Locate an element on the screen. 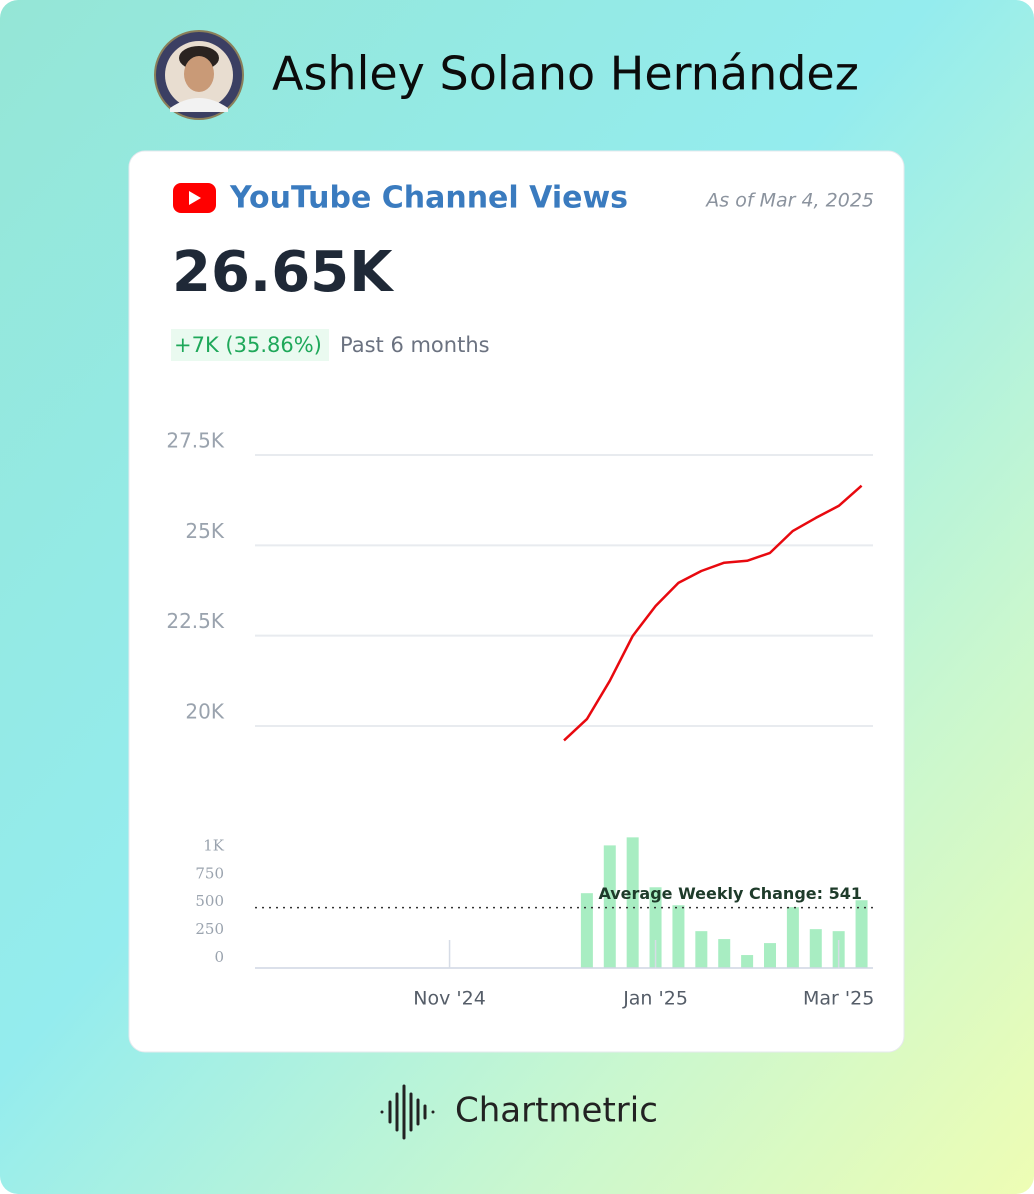 The height and width of the screenshot is (1194, 1034). y-tick-label: 27.5K is located at coordinates (195, 441).